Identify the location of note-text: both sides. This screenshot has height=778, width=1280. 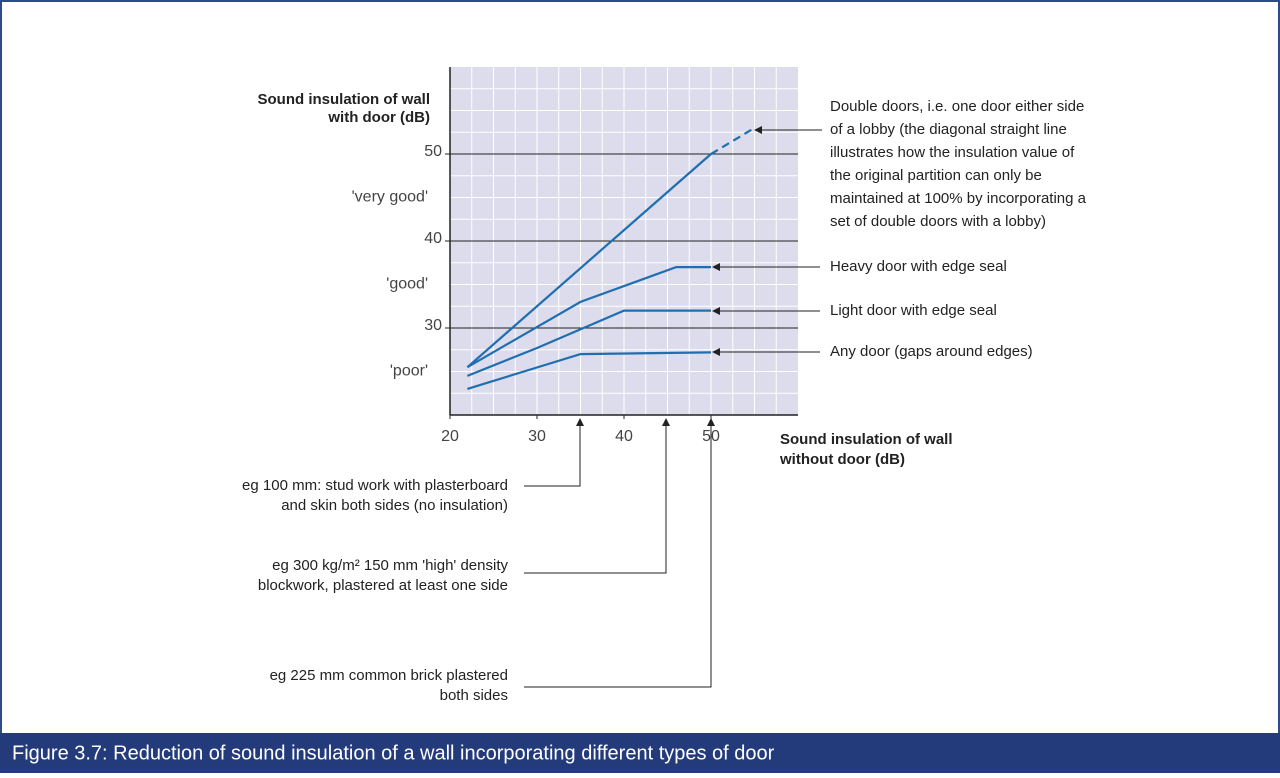
(474, 695).